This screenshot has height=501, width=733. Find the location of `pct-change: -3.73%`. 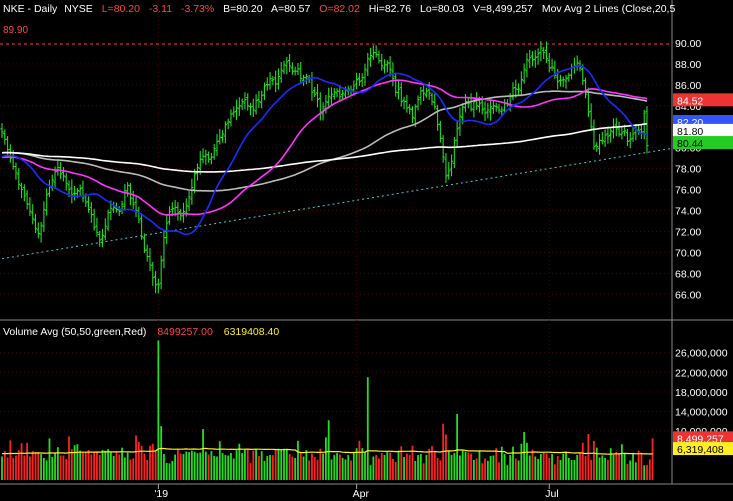

pct-change: -3.73% is located at coordinates (197, 9).